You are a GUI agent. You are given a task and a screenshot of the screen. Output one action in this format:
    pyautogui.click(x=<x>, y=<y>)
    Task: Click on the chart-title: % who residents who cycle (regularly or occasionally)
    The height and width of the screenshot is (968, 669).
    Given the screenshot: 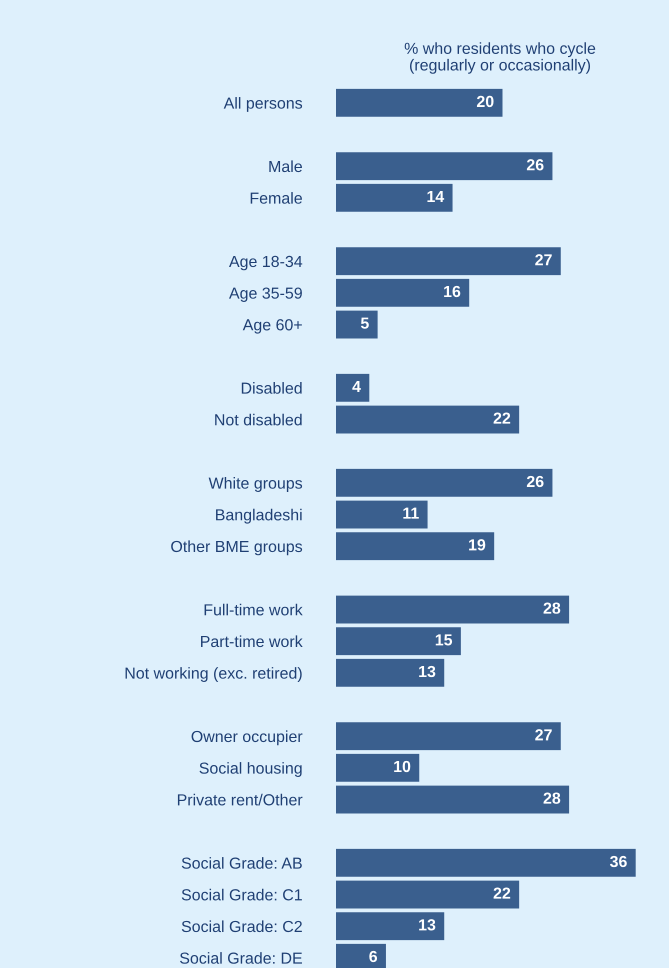 What is the action you would take?
    pyautogui.click(x=500, y=58)
    